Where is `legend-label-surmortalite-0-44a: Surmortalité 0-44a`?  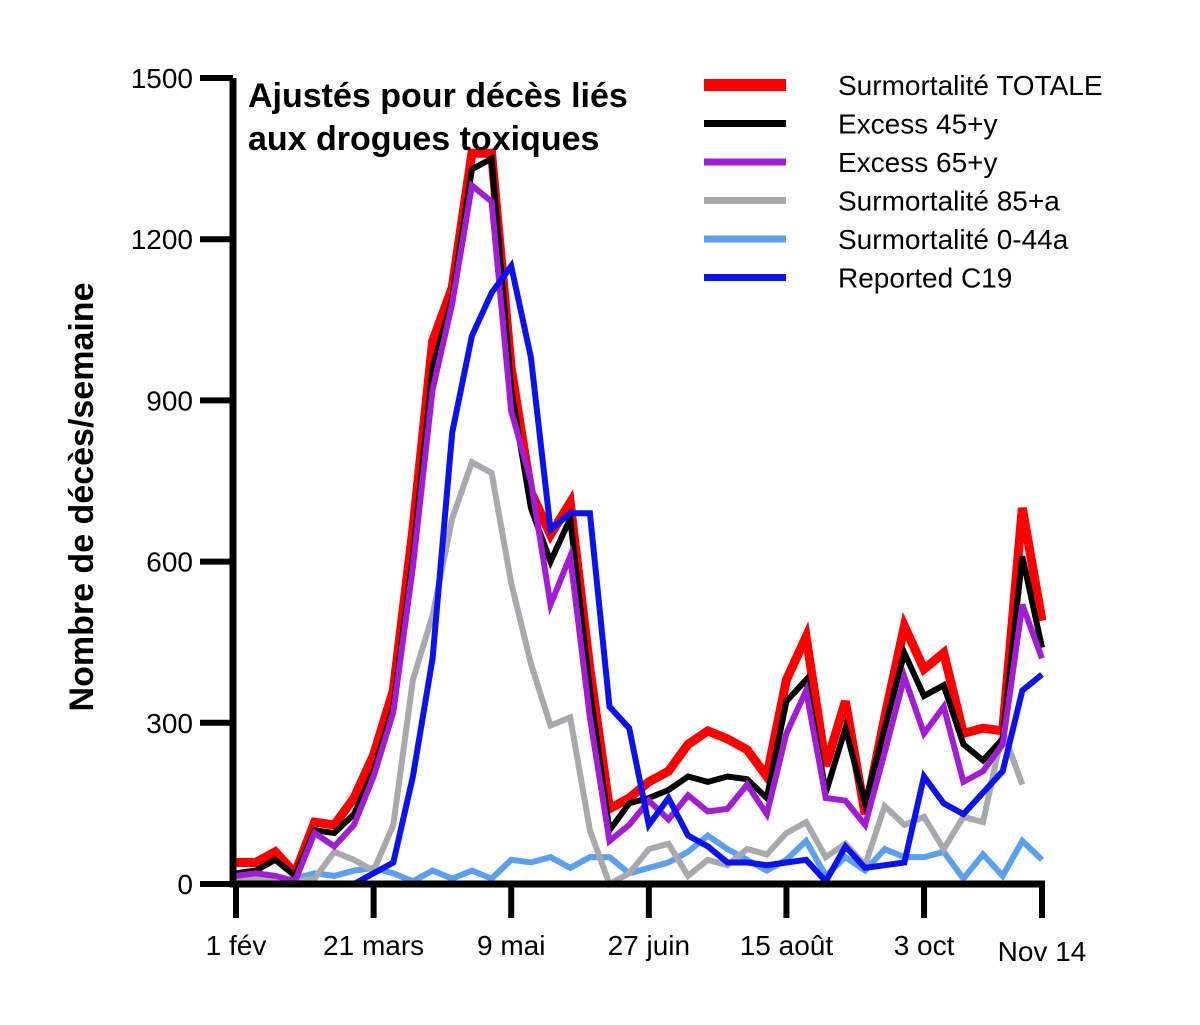 legend-label-surmortalite-0-44a: Surmortalité 0-44a is located at coordinates (953, 239).